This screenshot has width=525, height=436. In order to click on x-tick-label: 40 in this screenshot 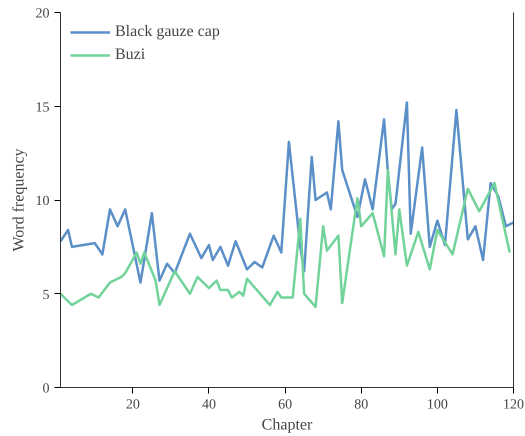, I will do `click(209, 405)`.